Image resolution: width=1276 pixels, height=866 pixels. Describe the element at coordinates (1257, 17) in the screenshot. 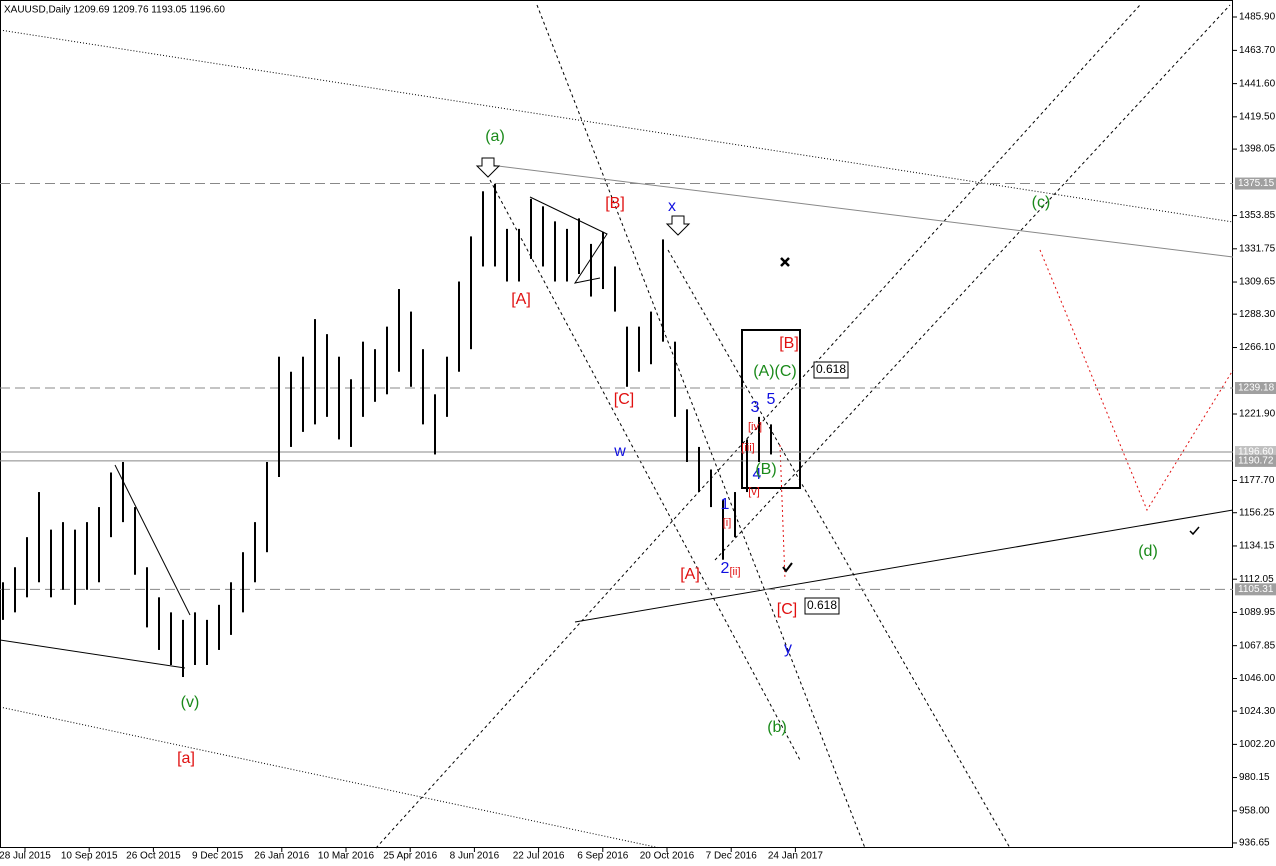

I see `y-tick-label: 1485.90` at that location.